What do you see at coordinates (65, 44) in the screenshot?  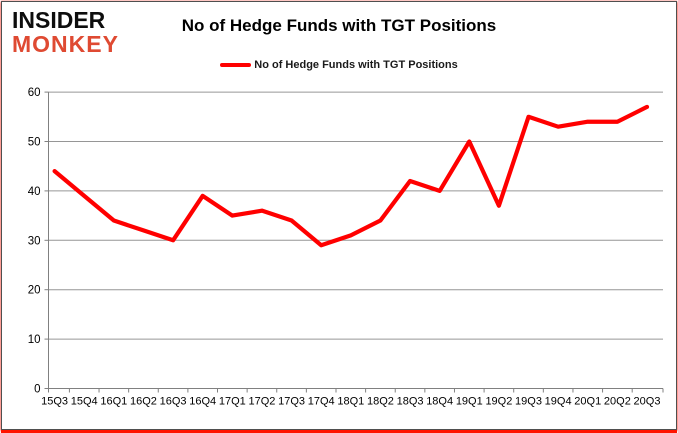 I see `logo-line-monkey: MONKEY` at bounding box center [65, 44].